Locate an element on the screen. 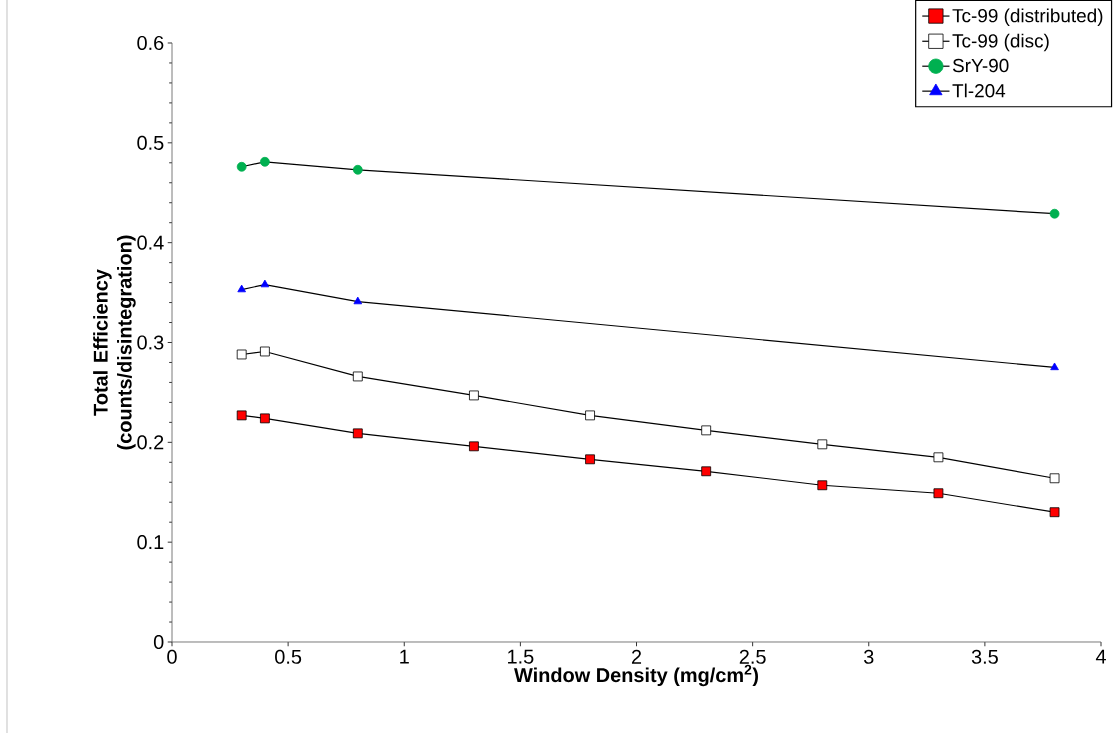 Image resolution: width=1116 pixels, height=733 pixels. x-tick-label: 1 is located at coordinates (404, 656).